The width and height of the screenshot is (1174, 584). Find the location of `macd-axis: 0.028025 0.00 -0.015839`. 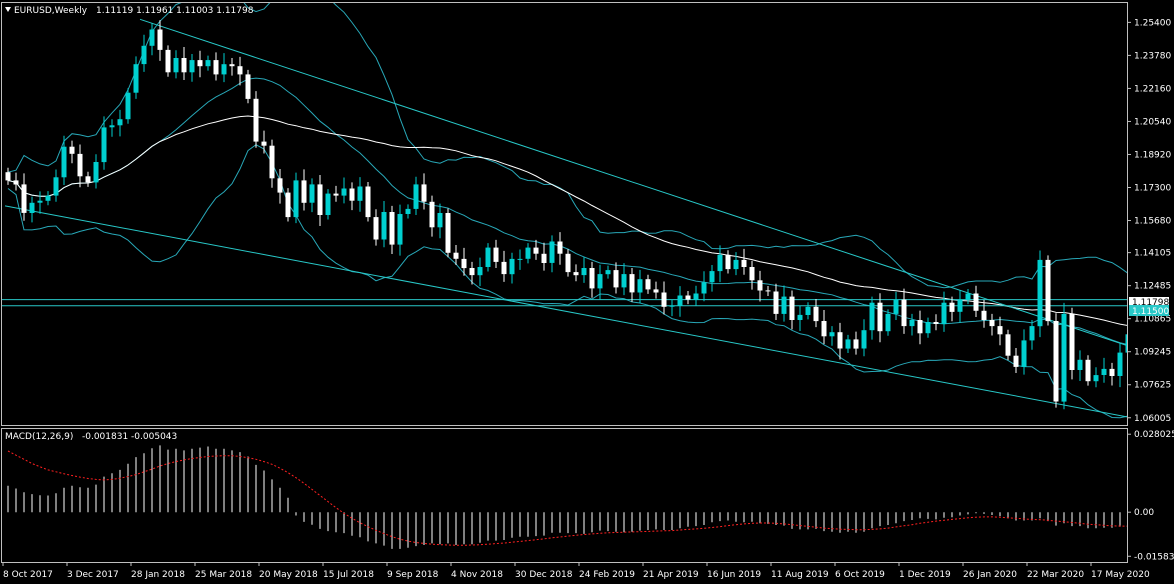

macd-axis: 0.028025 0.00 -0.015839 is located at coordinates (1150, 496).